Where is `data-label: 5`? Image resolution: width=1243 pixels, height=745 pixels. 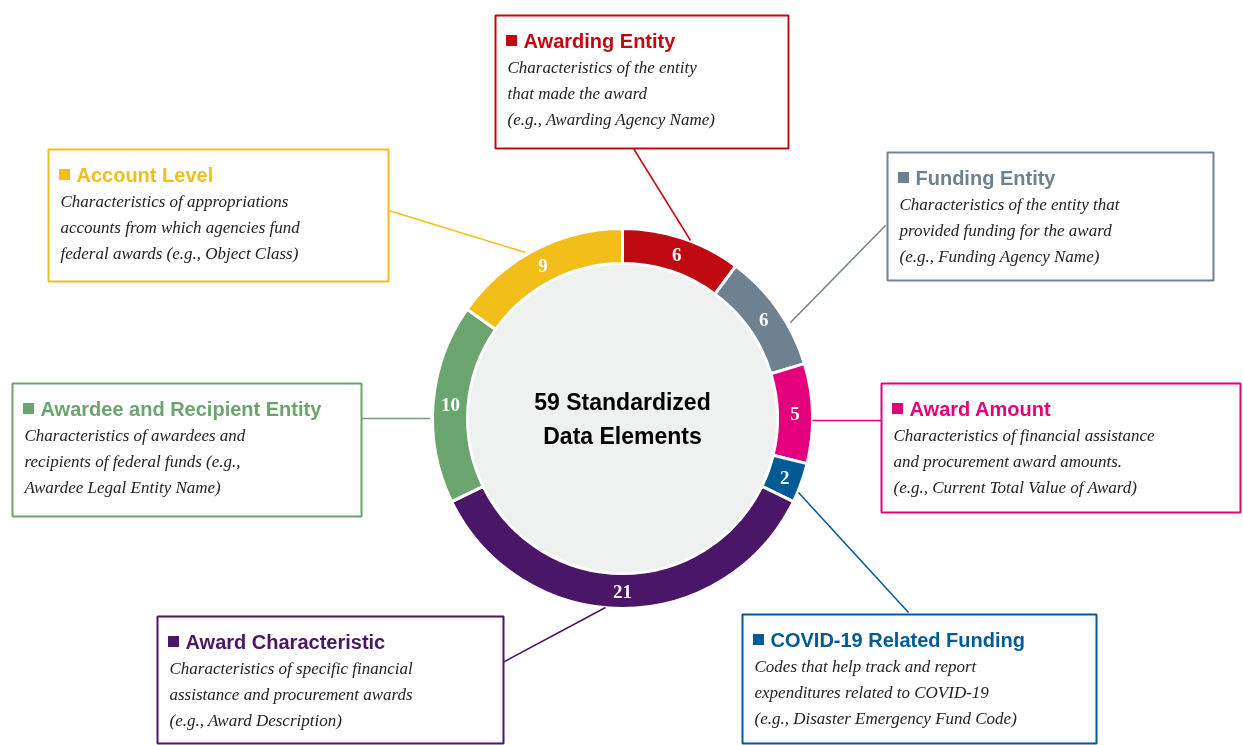
data-label: 5 is located at coordinates (795, 414).